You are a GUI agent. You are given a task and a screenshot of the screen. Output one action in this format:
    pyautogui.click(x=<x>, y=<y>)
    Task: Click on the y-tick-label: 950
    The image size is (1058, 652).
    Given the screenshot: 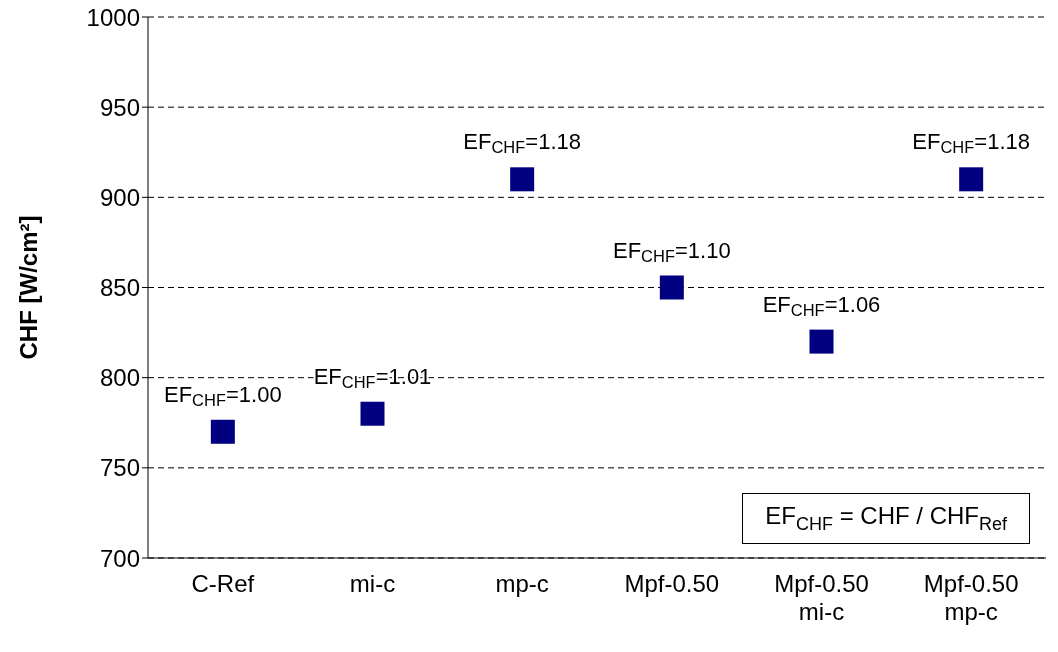 What is the action you would take?
    pyautogui.click(x=119, y=107)
    